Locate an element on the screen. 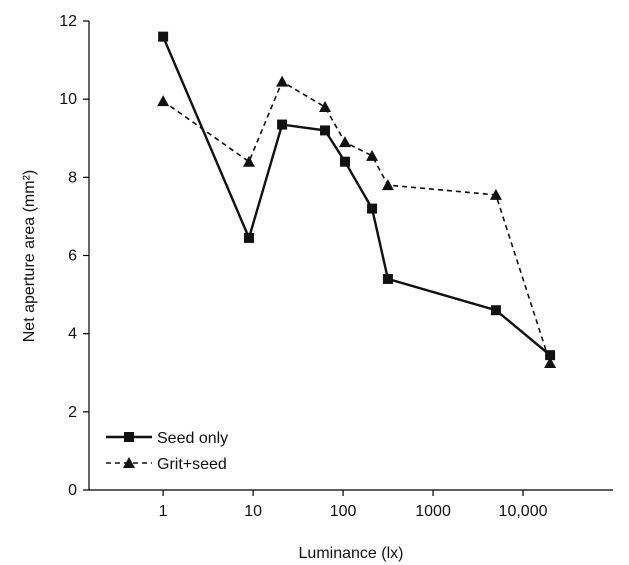 This screenshot has width=629, height=565. y-tick-label: 6 is located at coordinates (72, 256).